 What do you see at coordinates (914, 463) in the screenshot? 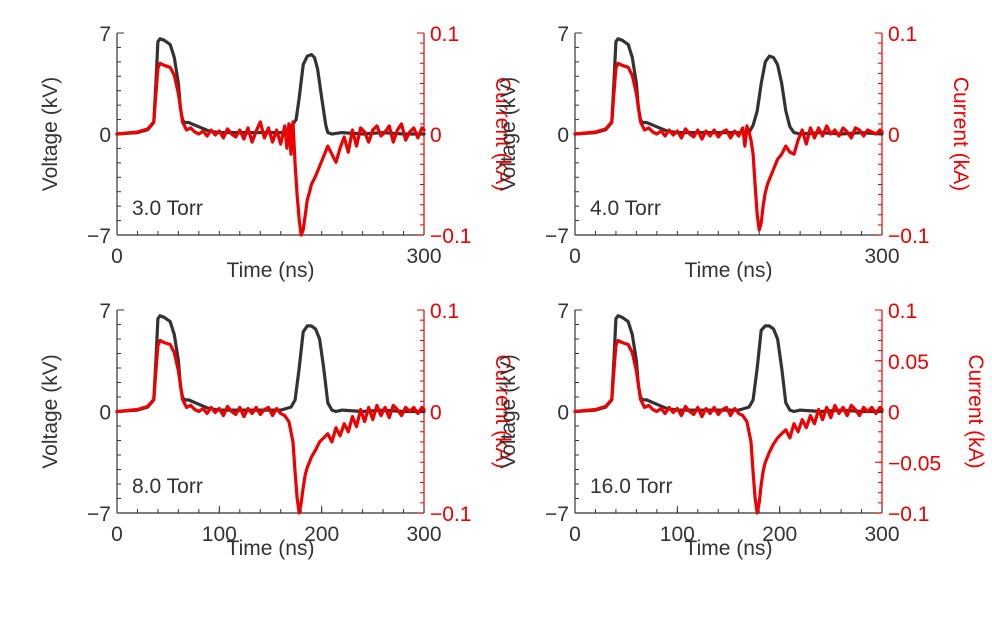
I see `y2-tick-label: −0.05` at bounding box center [914, 463].